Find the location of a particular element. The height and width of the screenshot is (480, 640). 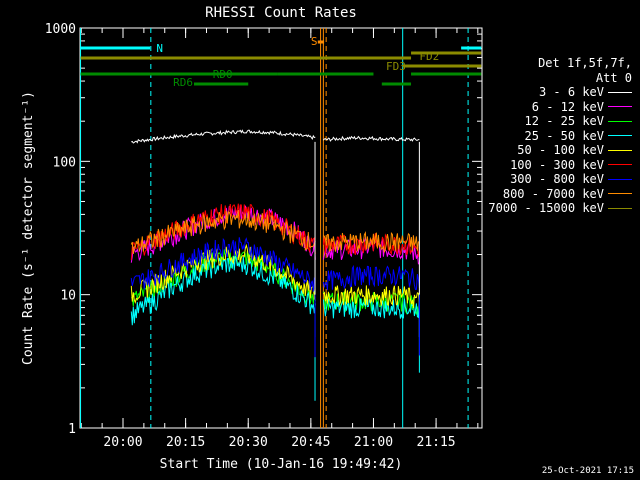

y-axis-label: Count Rate (s⁻¹ detector segment⁻¹) is located at coordinates (28, 228).